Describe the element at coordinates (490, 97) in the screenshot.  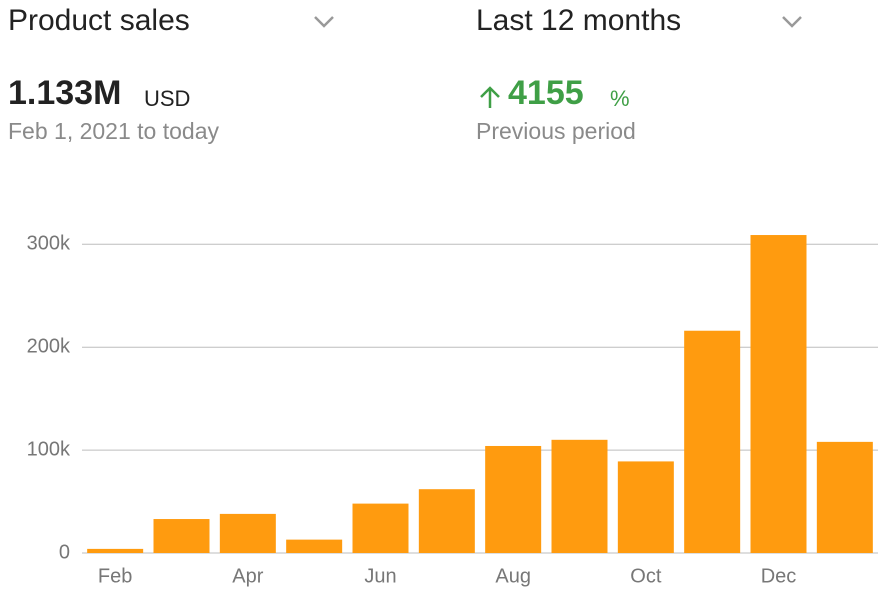
I see `up-arrow` at that location.